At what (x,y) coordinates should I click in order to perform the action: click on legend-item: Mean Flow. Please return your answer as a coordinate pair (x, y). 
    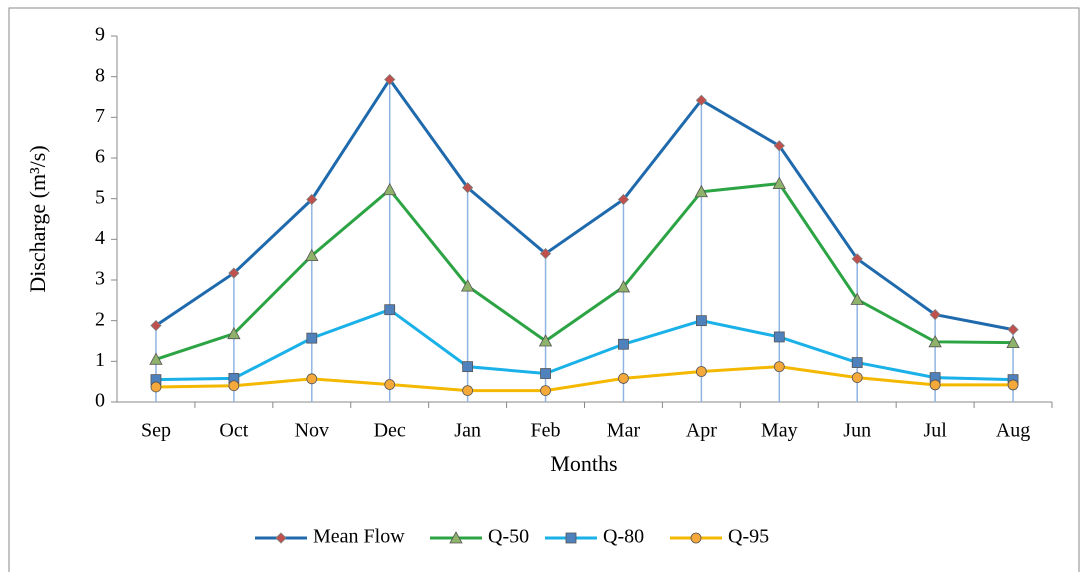
    Looking at the image, I should click on (330, 537).